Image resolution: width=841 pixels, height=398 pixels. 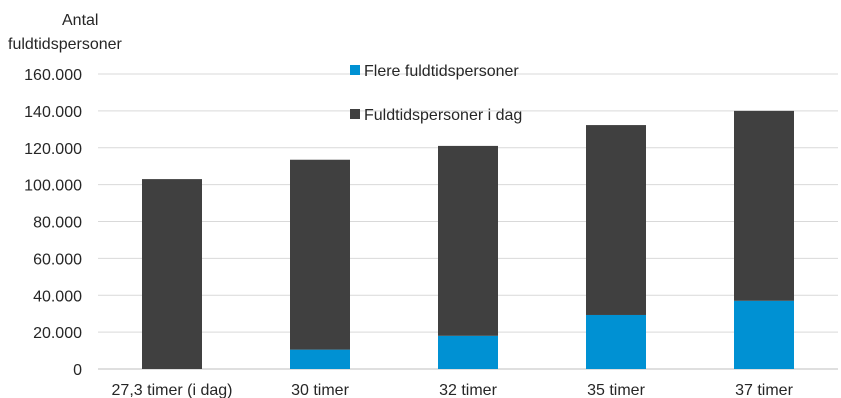 I want to click on y-tick-label: 160.000, so click(x=53, y=75).